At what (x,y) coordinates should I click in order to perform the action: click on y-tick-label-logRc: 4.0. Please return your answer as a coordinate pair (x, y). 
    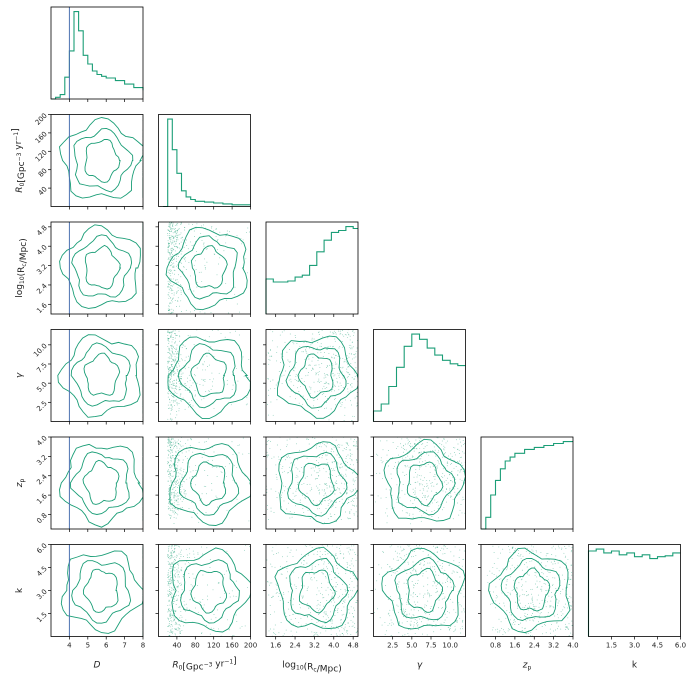
    Looking at the image, I should click on (42, 250).